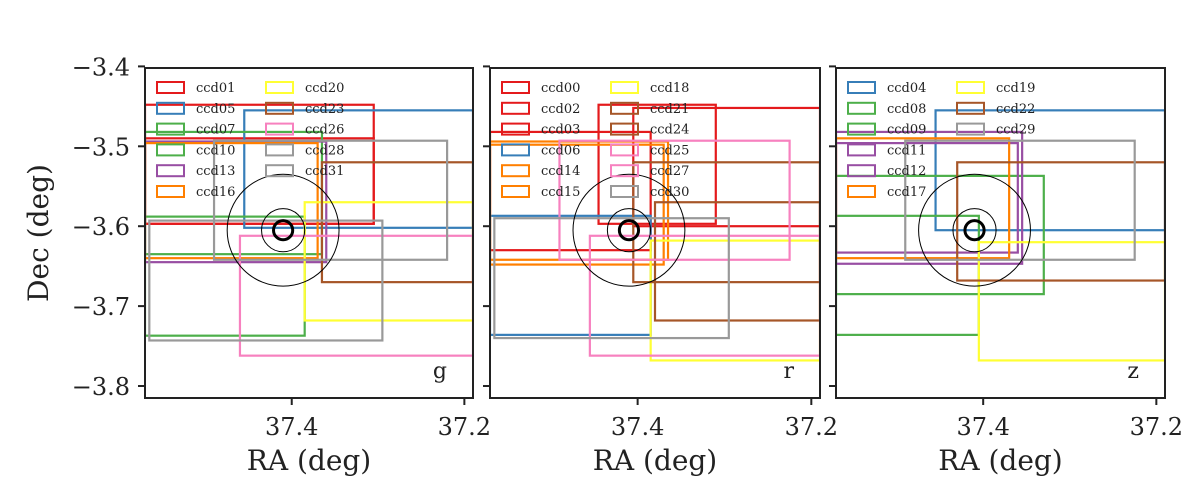 The height and width of the screenshot is (500, 1200). Describe the element at coordinates (324, 171) in the screenshot. I see `legend-label-ccd31: ccd31` at that location.